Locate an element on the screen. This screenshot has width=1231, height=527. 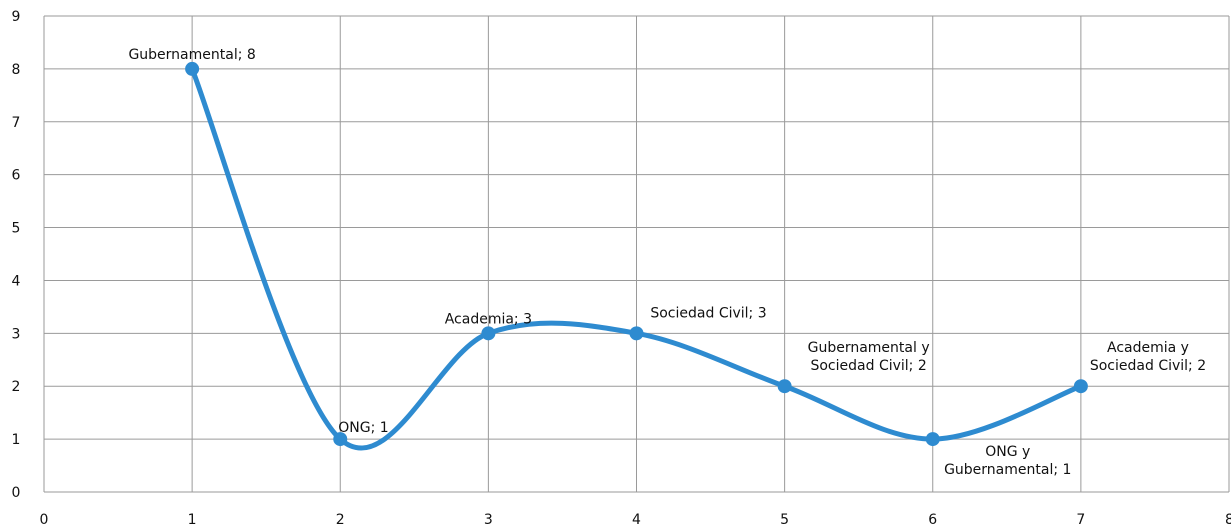
x-tick-label: 8 is located at coordinates (1228, 519).